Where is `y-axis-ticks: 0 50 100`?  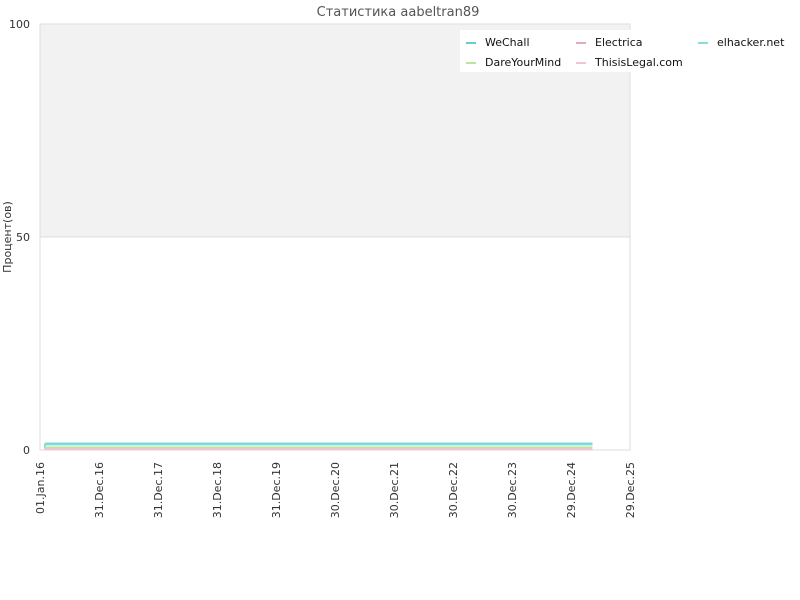
y-axis-ticks: 0 50 100 is located at coordinates (19, 237).